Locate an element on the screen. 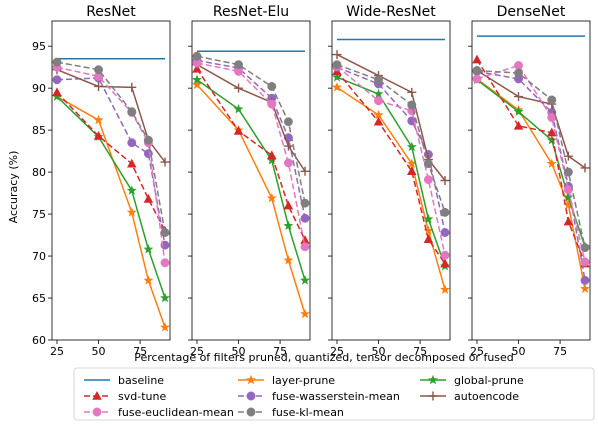 The height and width of the screenshot is (424, 598). series-line-fuse-wasserstein-mean is located at coordinates (391, 149).